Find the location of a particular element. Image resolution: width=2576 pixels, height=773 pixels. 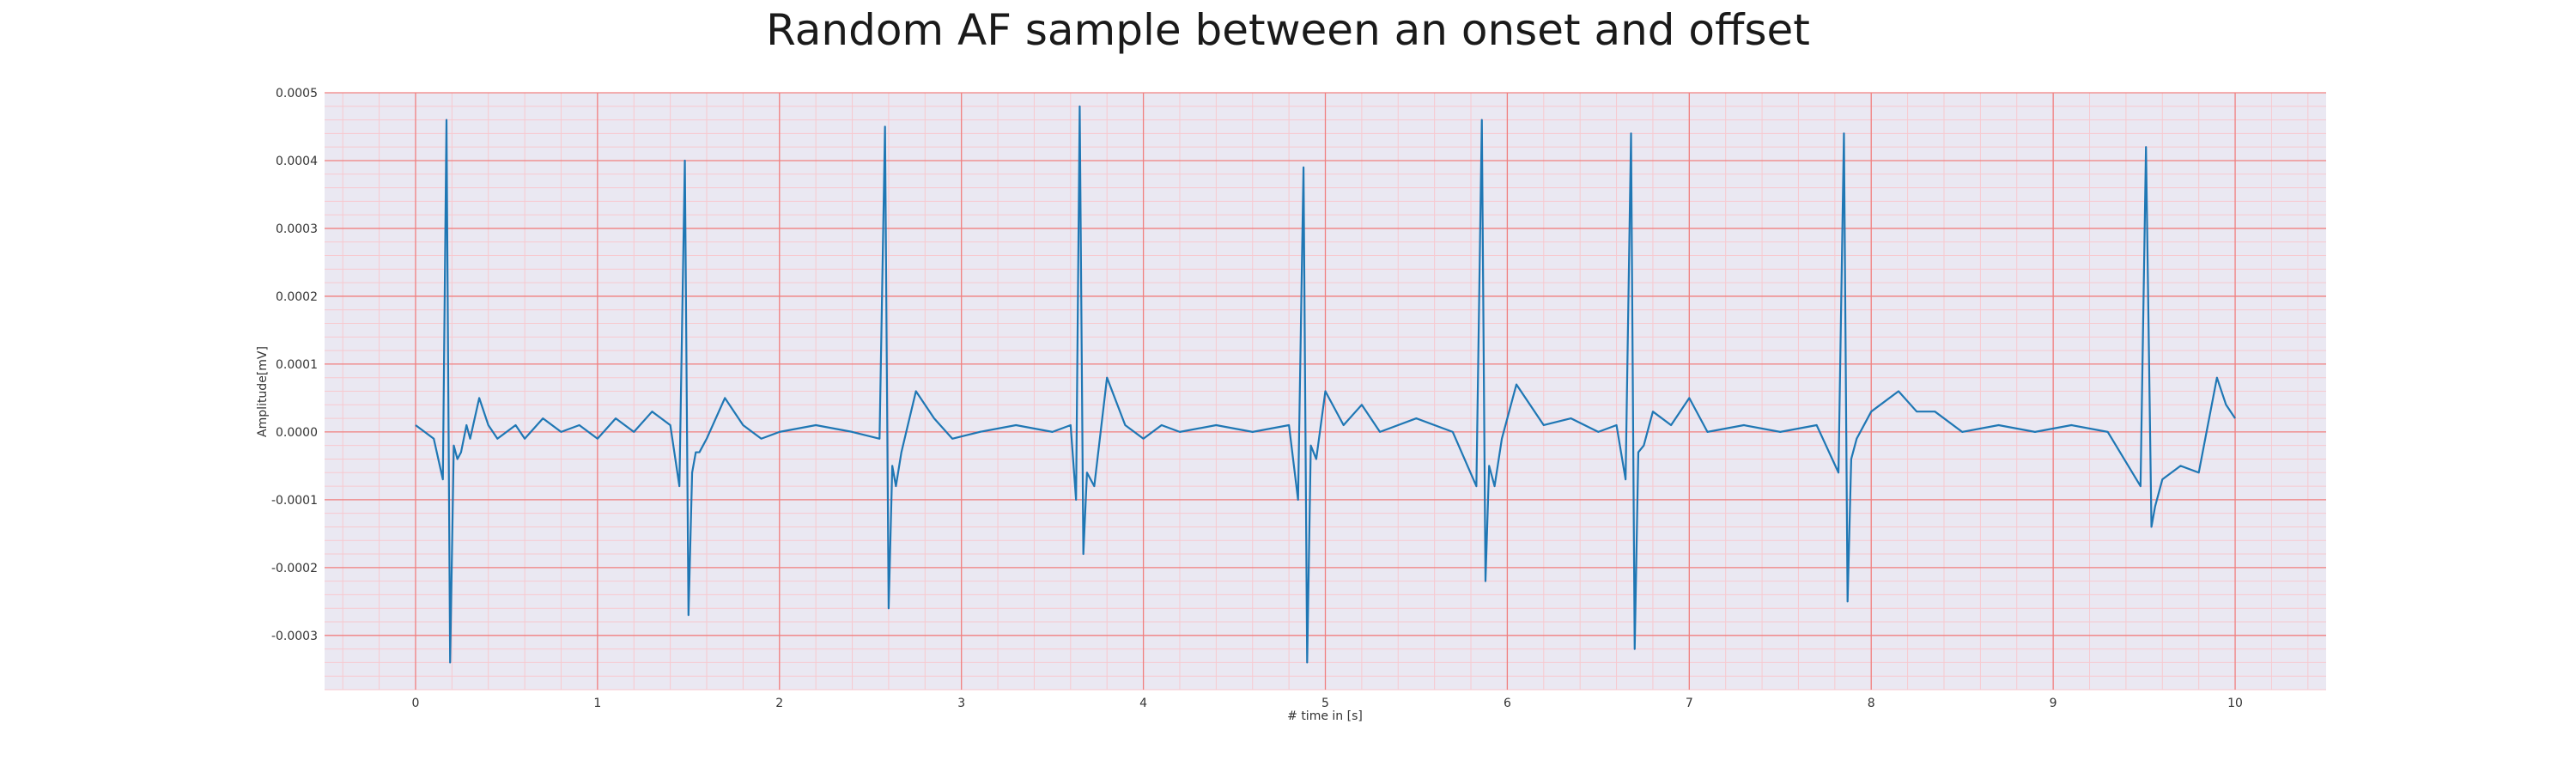

y-tick-label: 0.0002 is located at coordinates (297, 297).